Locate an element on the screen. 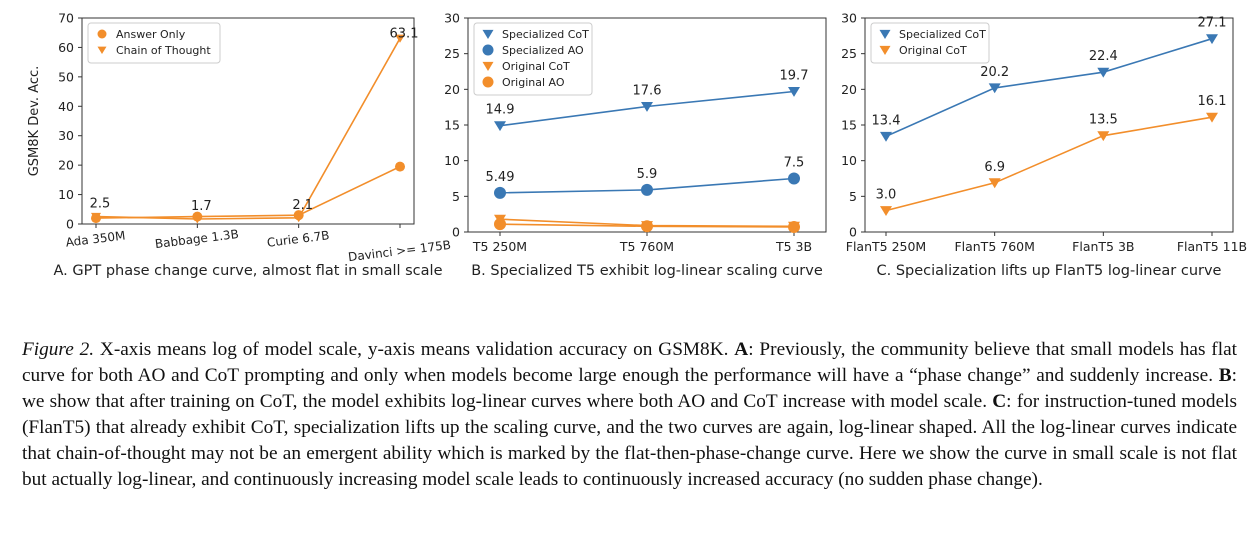 Image resolution: width=1257 pixels, height=550 pixels. legend-box-c is located at coordinates (930, 43).